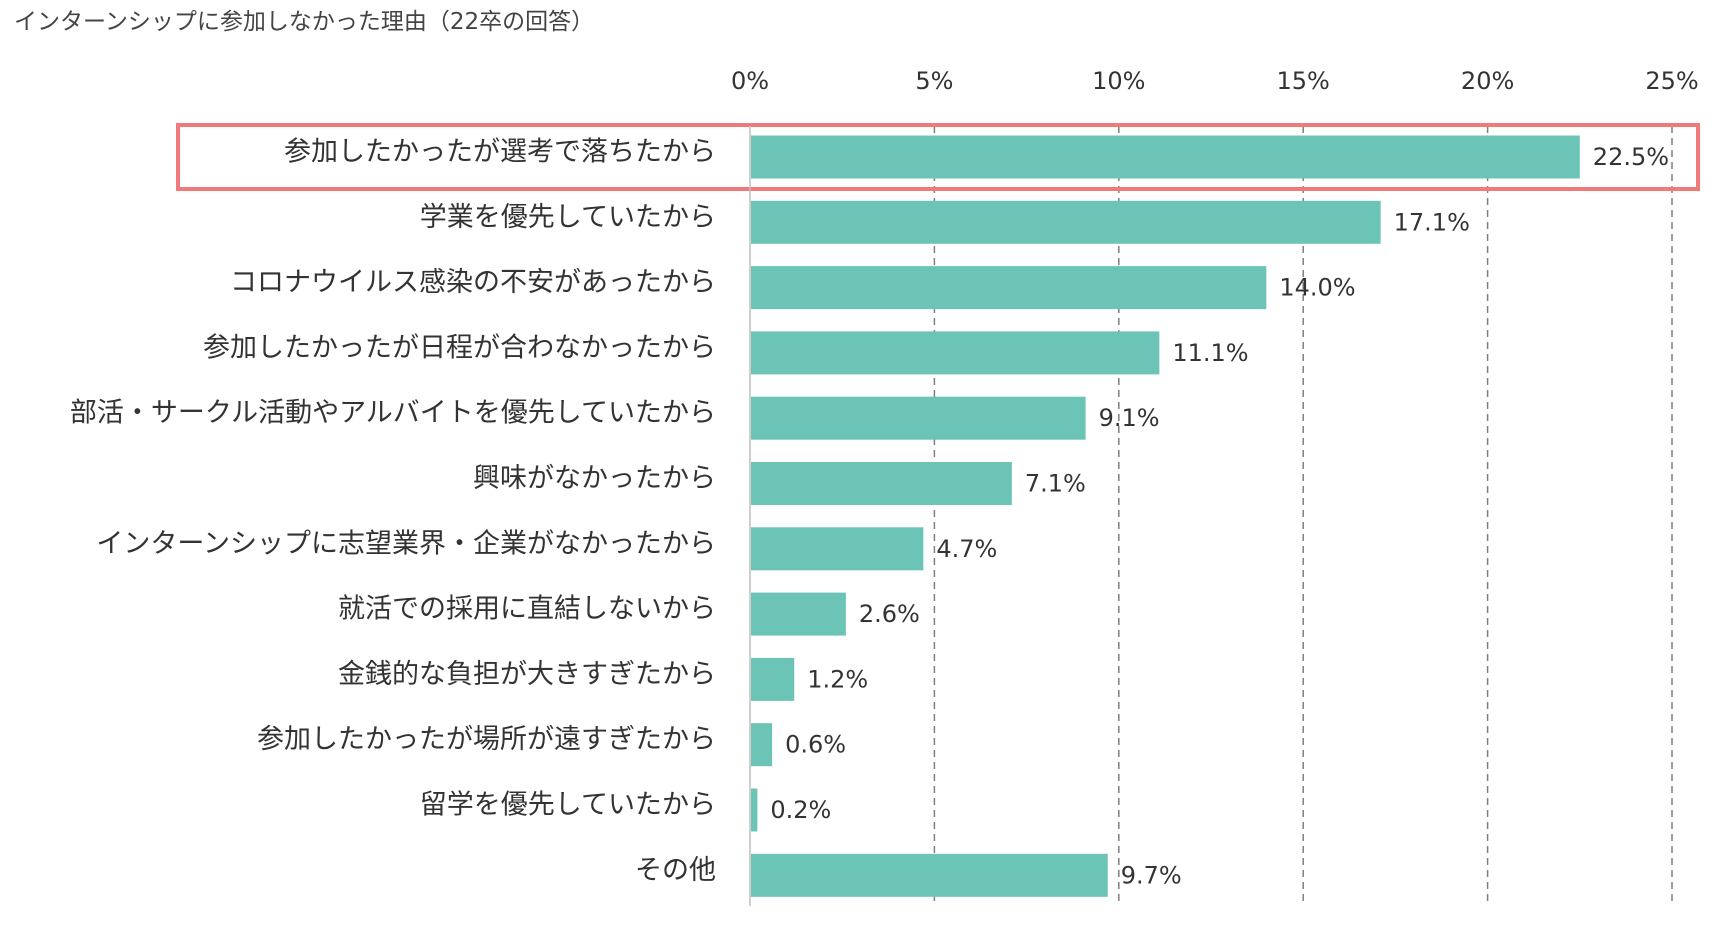 This screenshot has width=1714, height=926. What do you see at coordinates (800, 810) in the screenshot?
I see `data-label: 0.2%` at bounding box center [800, 810].